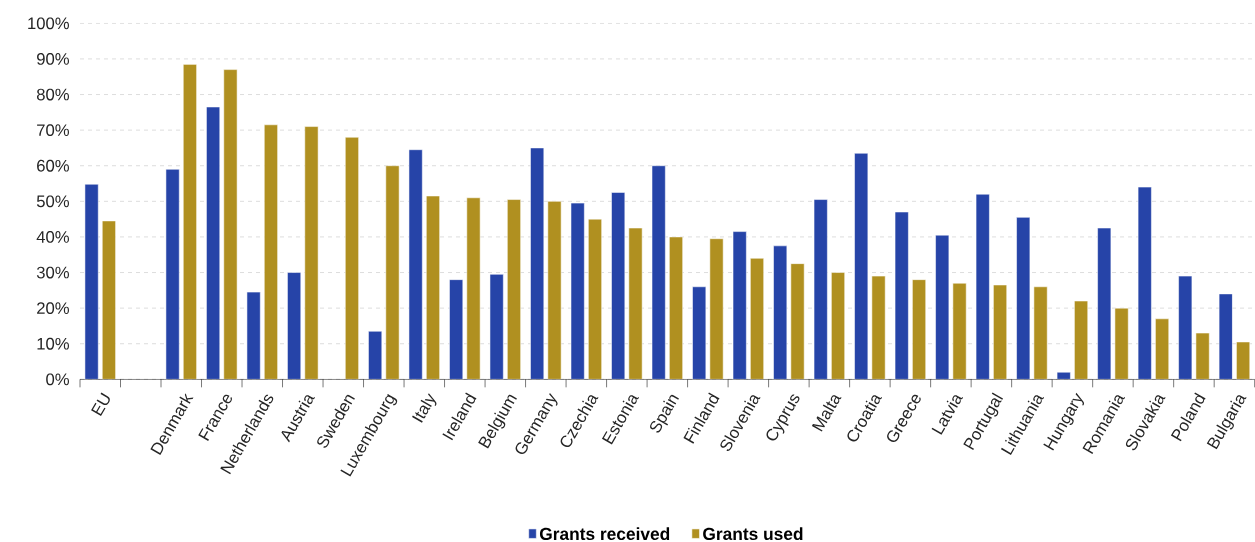 The height and width of the screenshot is (542, 1255). Describe the element at coordinates (48, 23) in the screenshot. I see `y-tick-label: 100%` at that location.